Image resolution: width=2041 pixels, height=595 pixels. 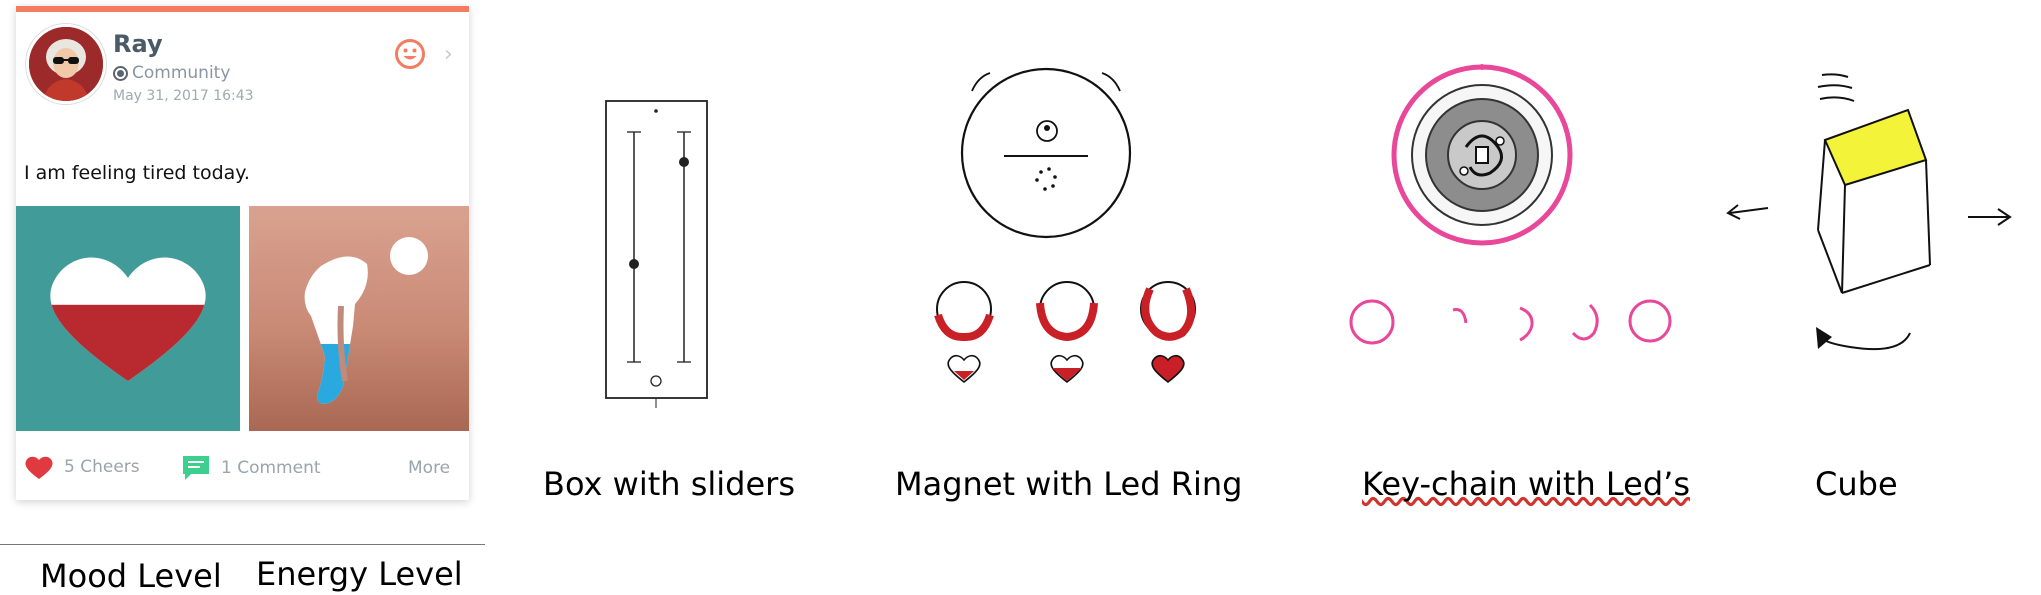 What do you see at coordinates (1869, 212) in the screenshot?
I see `cube-sketch` at bounding box center [1869, 212].